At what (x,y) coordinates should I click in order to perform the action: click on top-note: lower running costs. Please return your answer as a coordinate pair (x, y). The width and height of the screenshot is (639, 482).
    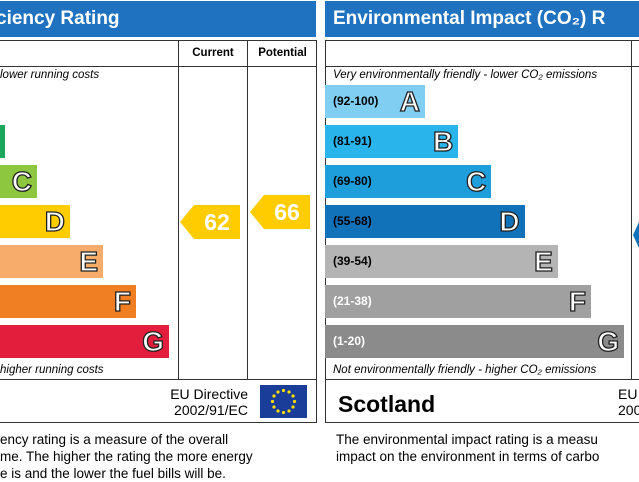
    Looking at the image, I should click on (50, 75).